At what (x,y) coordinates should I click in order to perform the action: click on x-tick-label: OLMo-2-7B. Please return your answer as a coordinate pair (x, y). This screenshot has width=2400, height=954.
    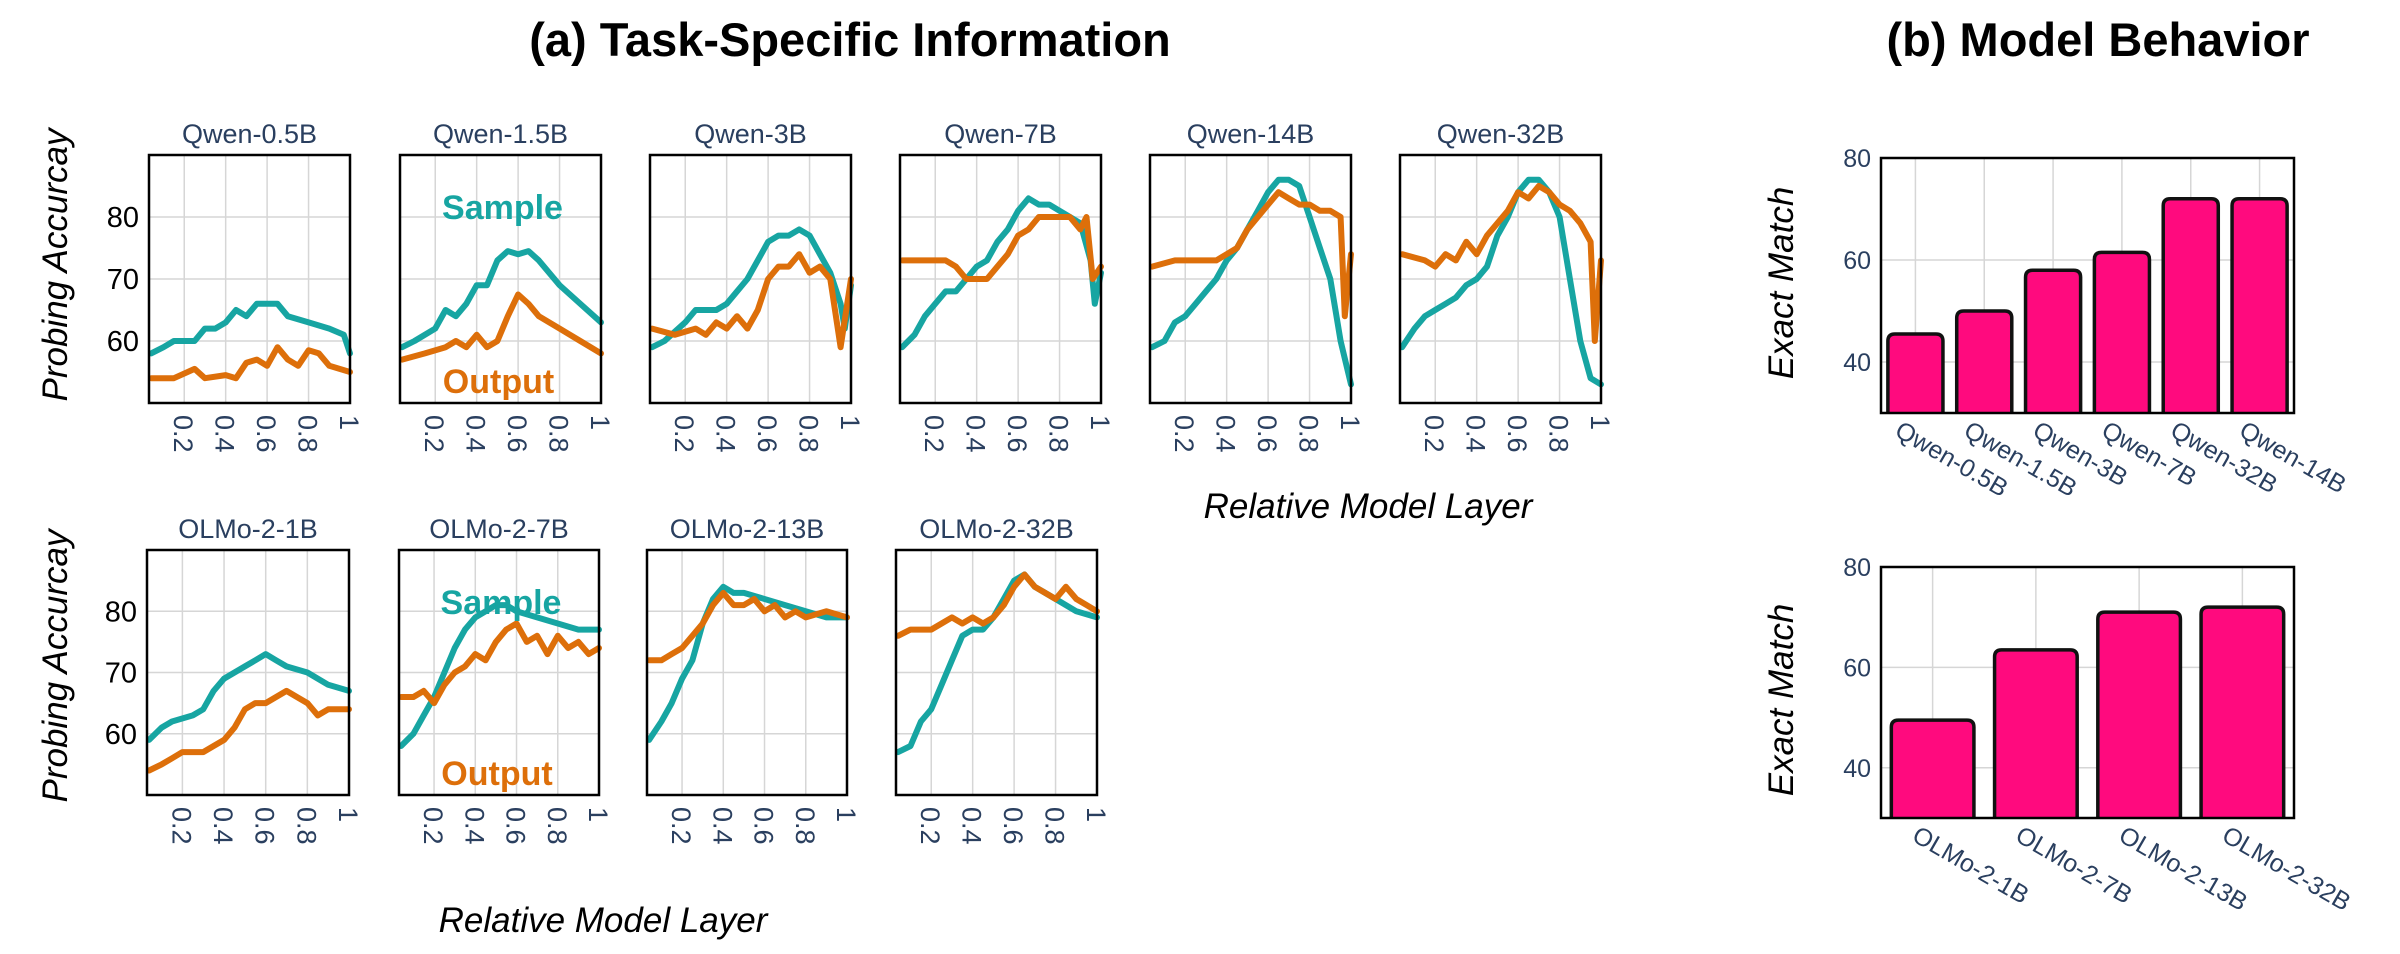
    Looking at the image, I should click on (2074, 865).